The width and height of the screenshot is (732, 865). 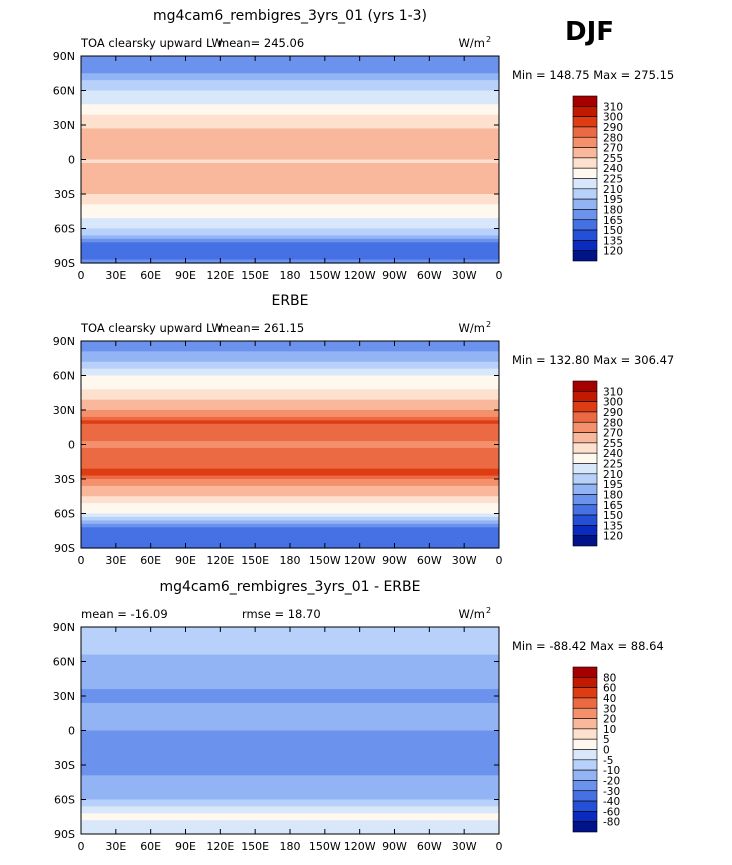 I want to click on colorbar-label: 150, so click(x=613, y=231).